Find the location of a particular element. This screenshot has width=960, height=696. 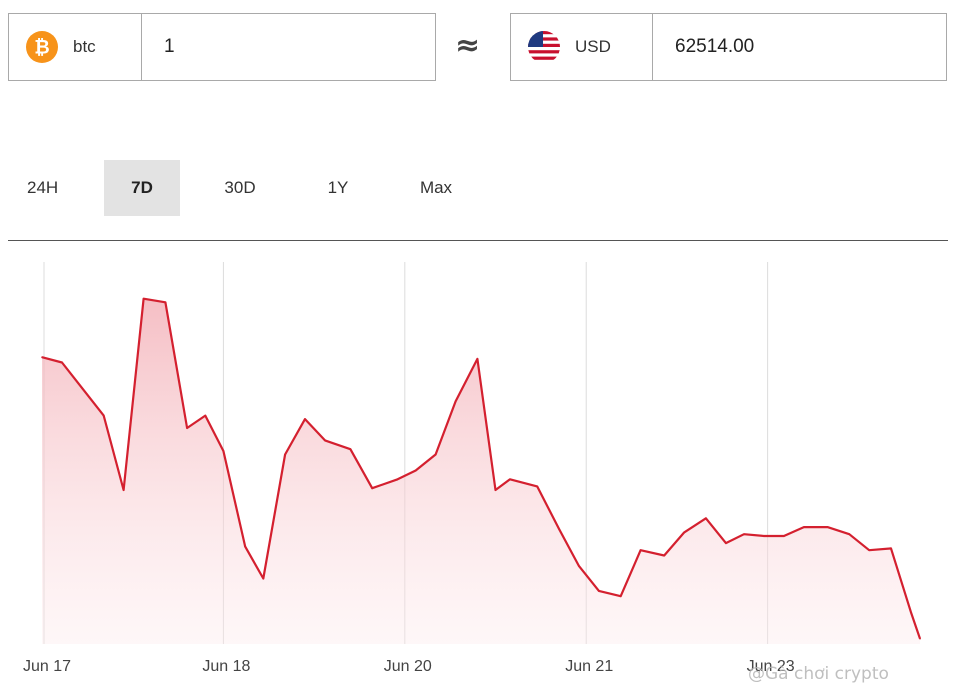

x-tick-label: Jun 20 is located at coordinates (408, 666).